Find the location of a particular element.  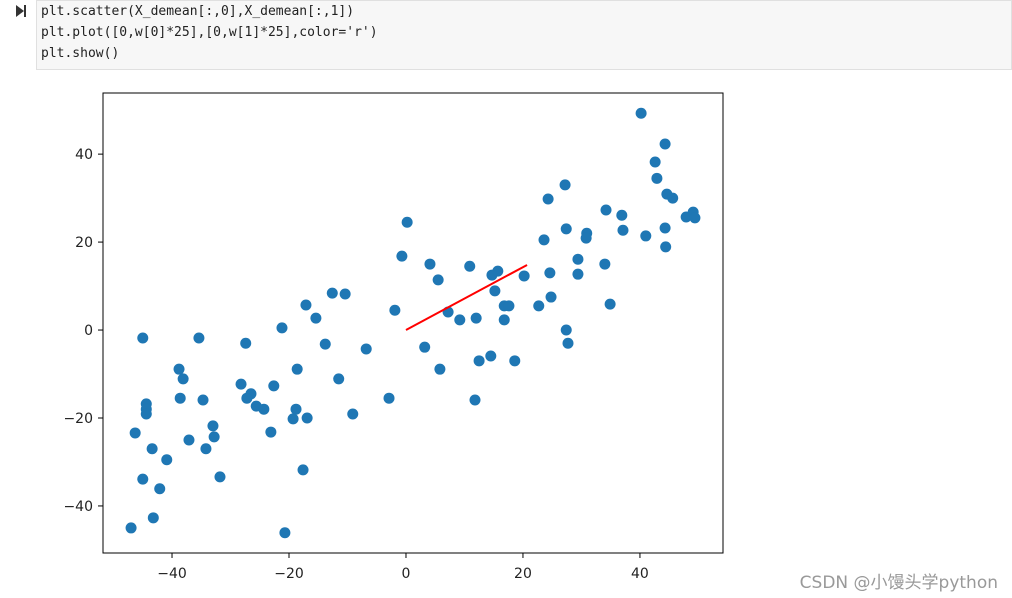

code-line: plt.show() is located at coordinates (80, 53).